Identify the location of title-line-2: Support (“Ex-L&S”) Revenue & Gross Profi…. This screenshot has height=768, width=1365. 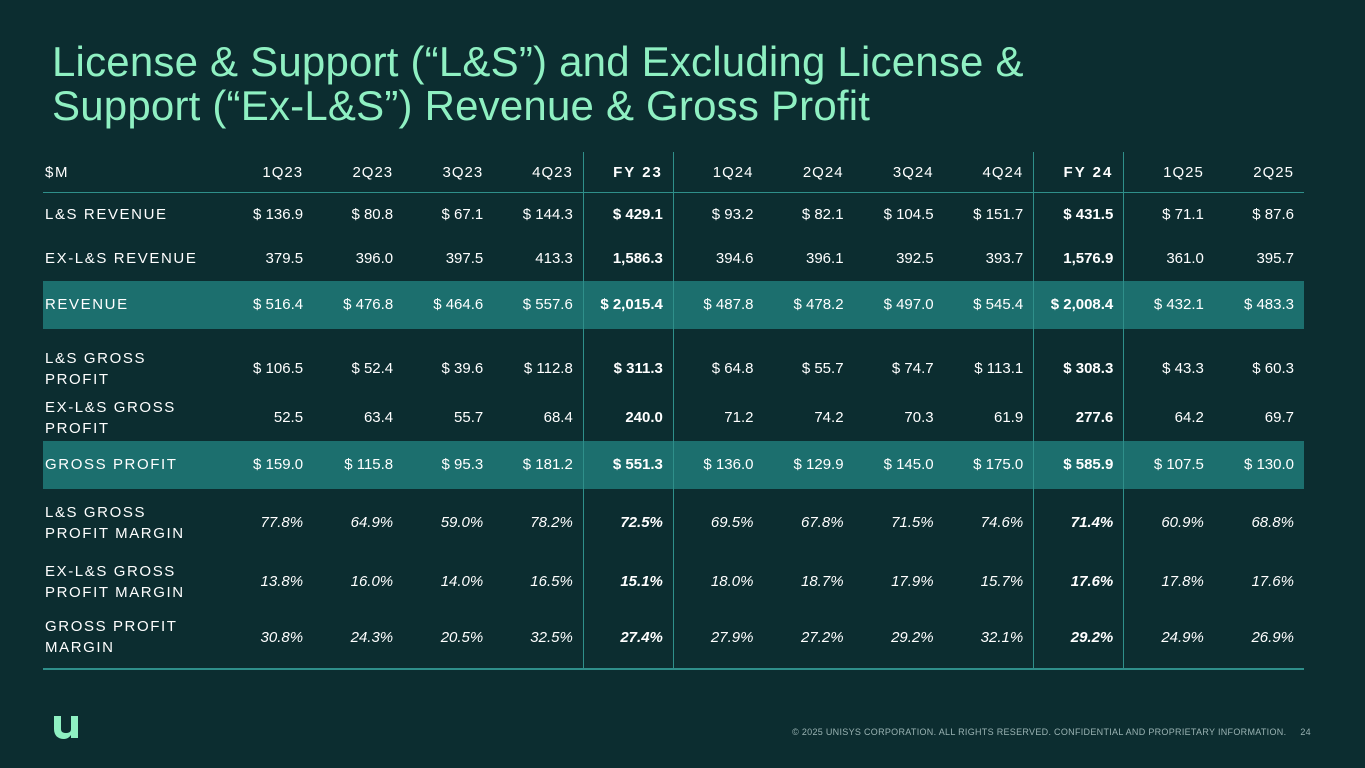
(461, 105).